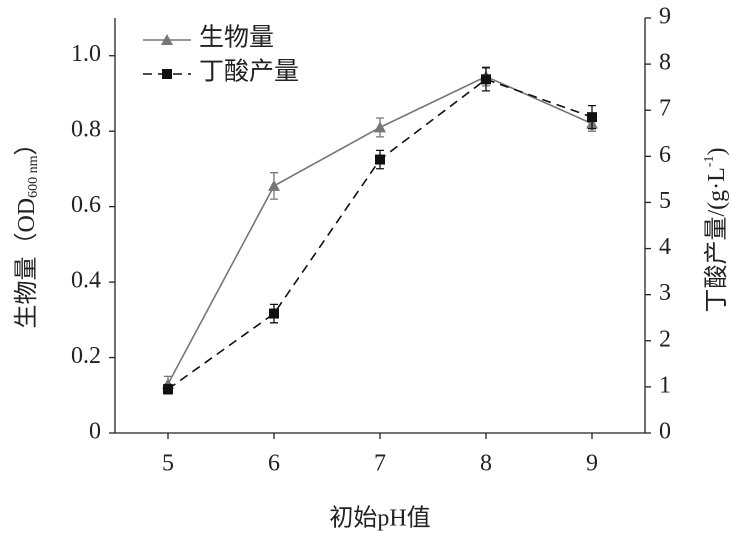 This screenshot has height=543, width=739. Describe the element at coordinates (86, 130) in the screenshot. I see `y-tick-label: 0.8` at that location.